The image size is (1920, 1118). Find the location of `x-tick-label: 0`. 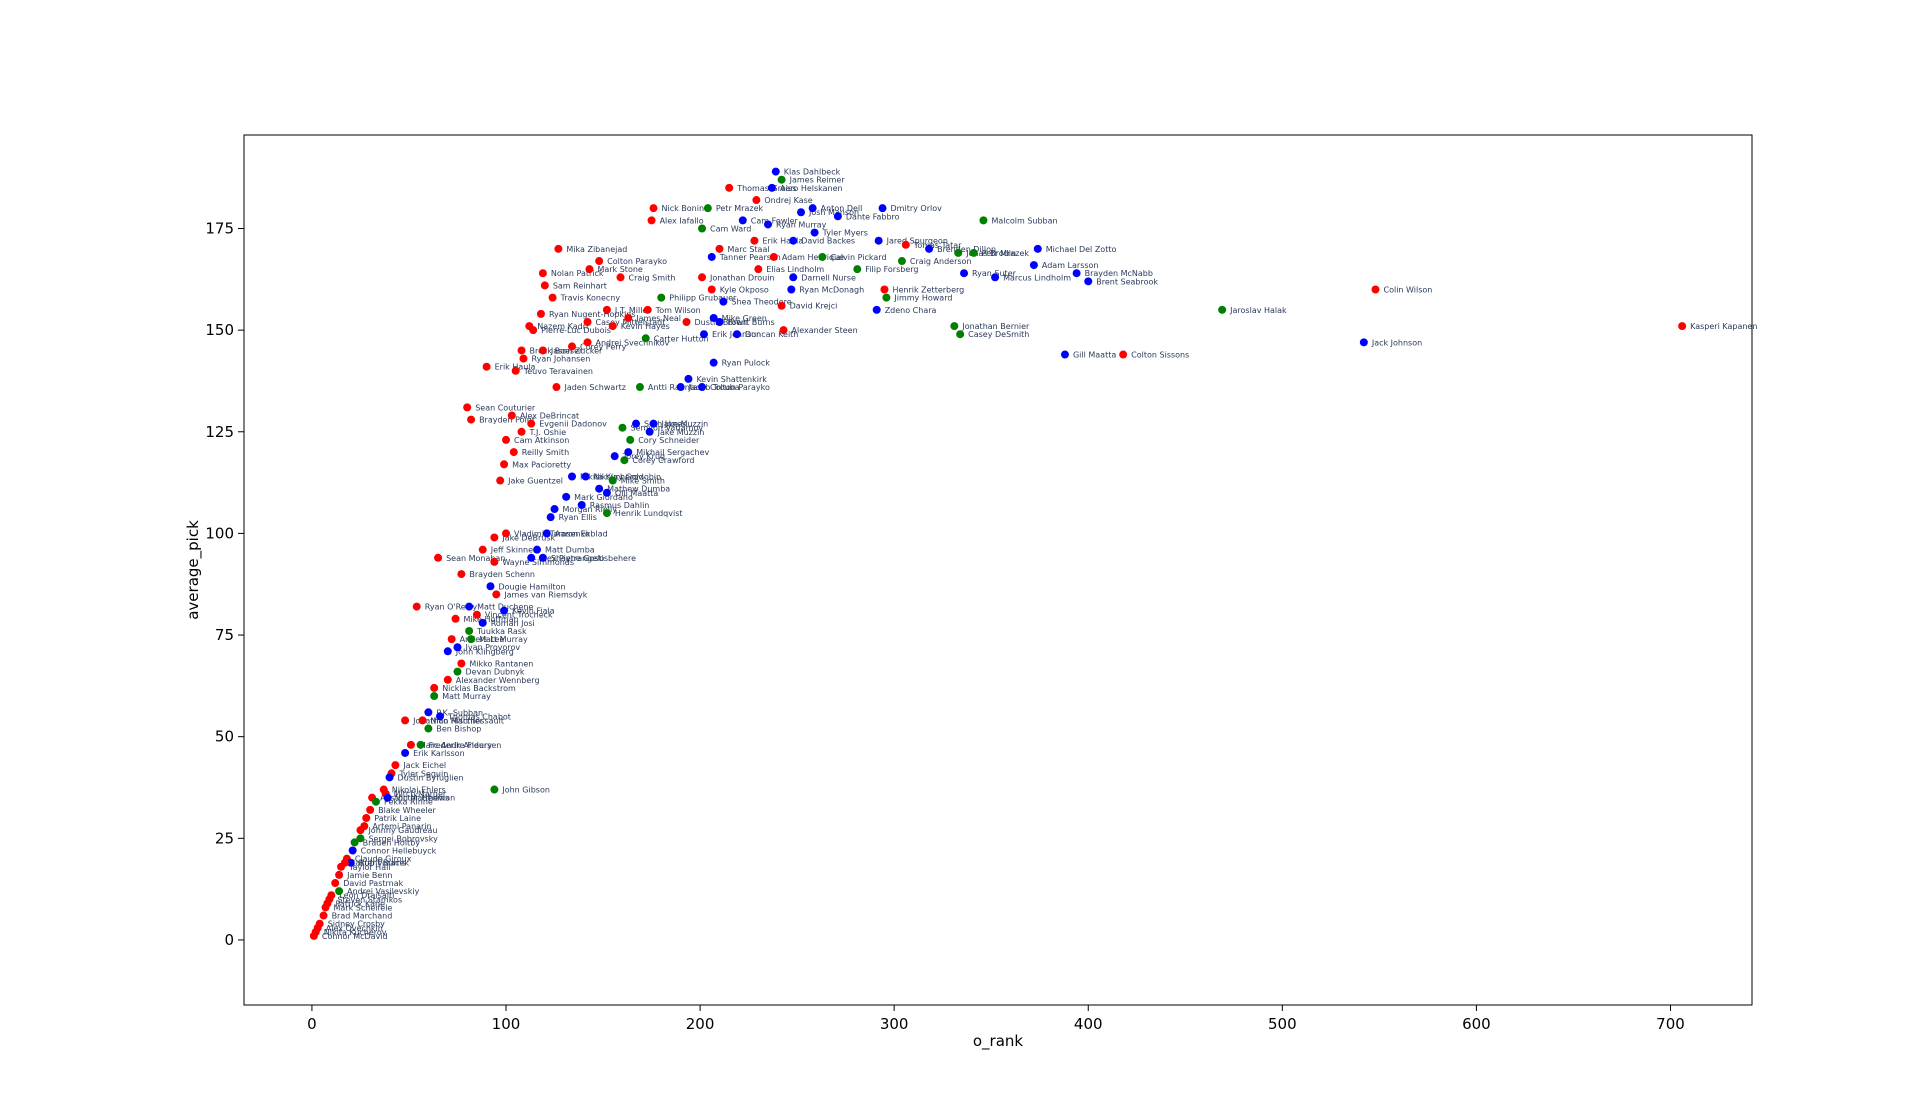

x-tick-label: 0 is located at coordinates (312, 1024).